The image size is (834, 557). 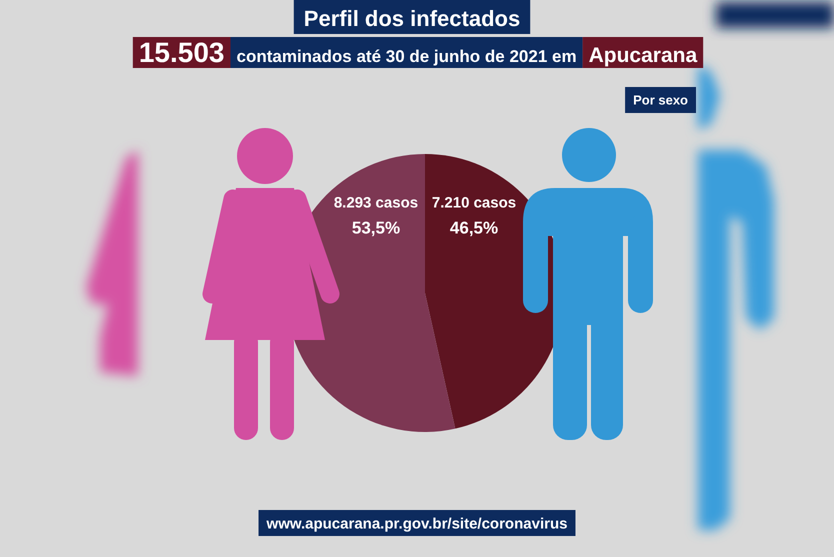 I want to click on chart-subtitle: 15.503 contaminados até 30 de junho de 2021 em Apucarana, so click(x=418, y=52).